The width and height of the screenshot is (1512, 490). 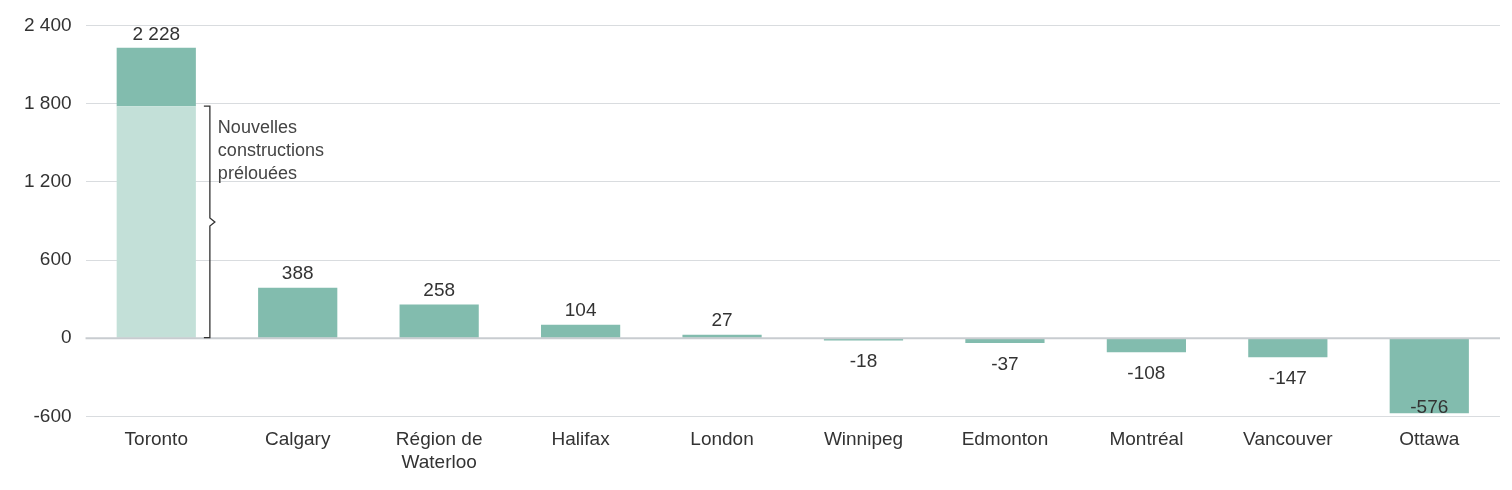 What do you see at coordinates (863, 361) in the screenshot?
I see `total-label: -18` at bounding box center [863, 361].